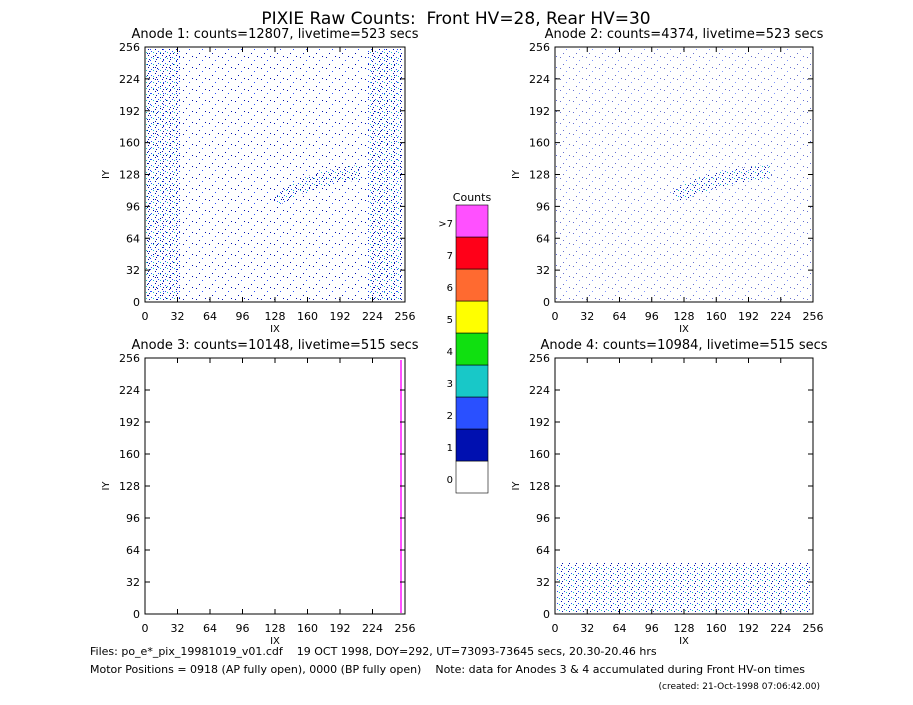 Image resolution: width=913 pixels, height=705 pixels. I want to click on colorbar-label: 3, so click(450, 384).